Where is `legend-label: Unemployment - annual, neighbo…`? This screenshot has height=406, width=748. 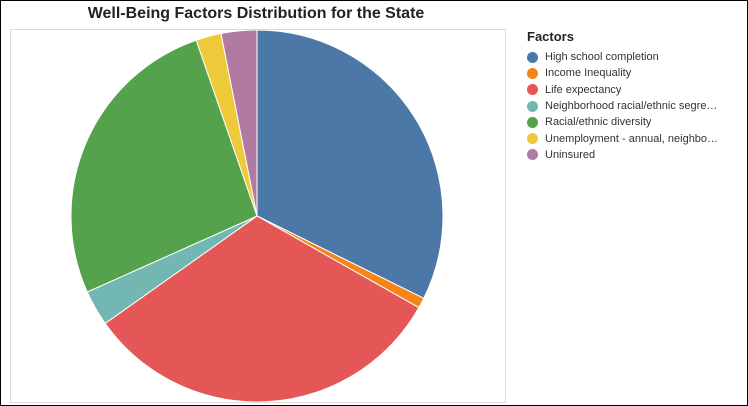
legend-label: Unemployment - annual, neighbo… is located at coordinates (632, 138).